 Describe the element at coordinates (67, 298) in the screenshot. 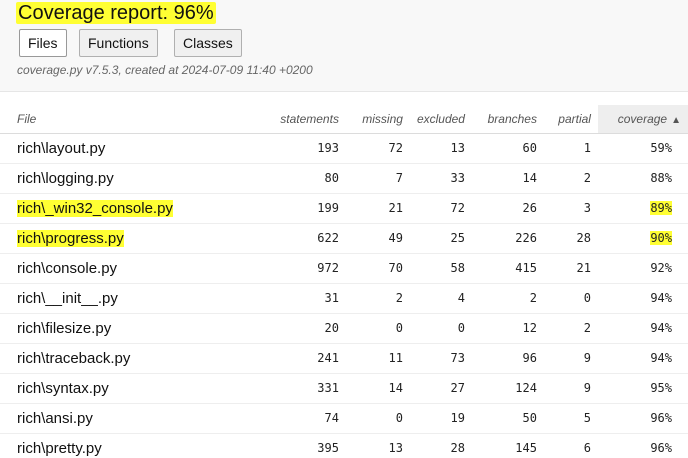

I see `file-link-text: rich\__init__.py` at that location.